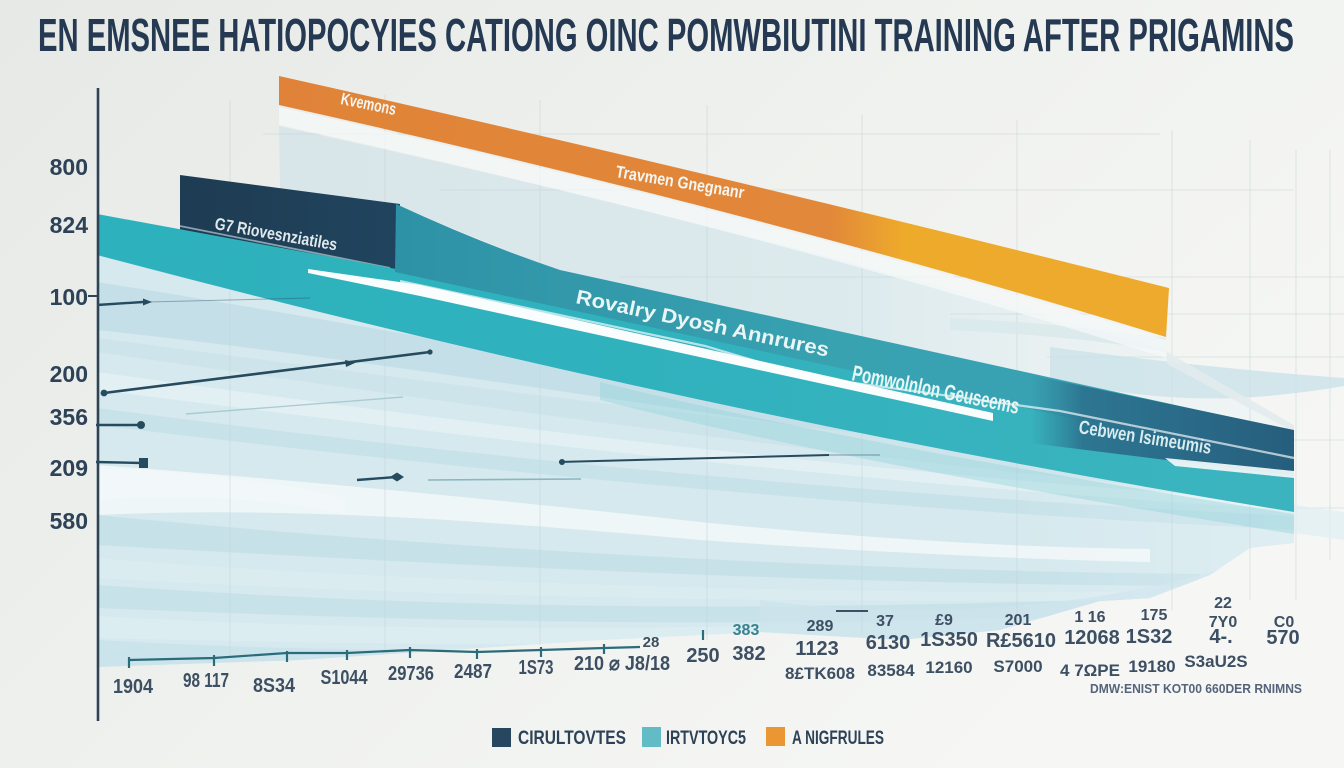  I want to click on svg-text: DMW:ENIST KOT00 660DER RNIMNS, so click(1196, 688).